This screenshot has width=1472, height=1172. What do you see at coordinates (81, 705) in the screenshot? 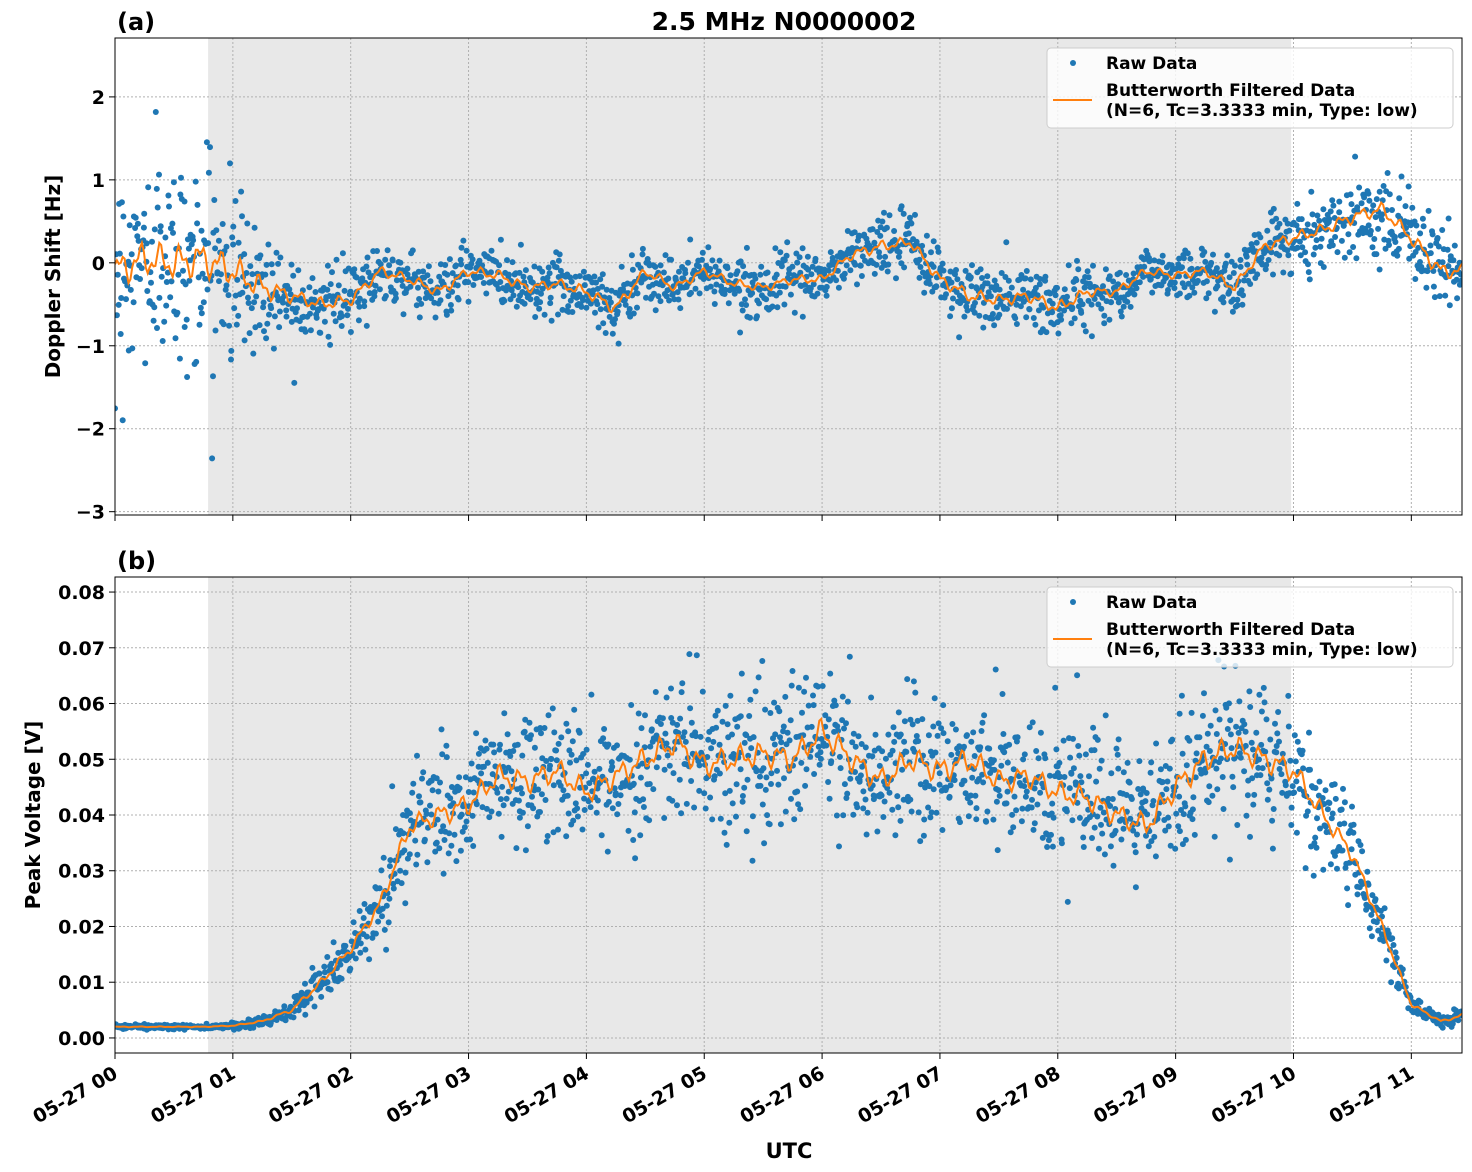
I see `y-tick-label: 0.06` at bounding box center [81, 705].